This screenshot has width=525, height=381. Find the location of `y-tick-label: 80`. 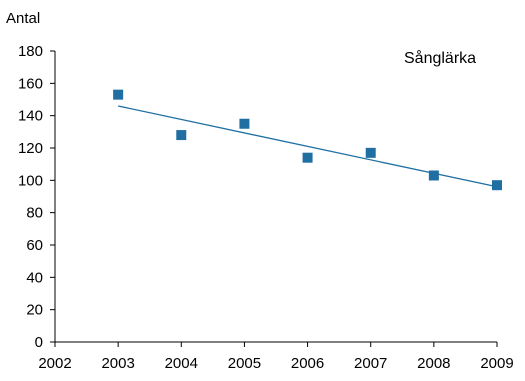

y-tick-label: 80 is located at coordinates (34, 213).